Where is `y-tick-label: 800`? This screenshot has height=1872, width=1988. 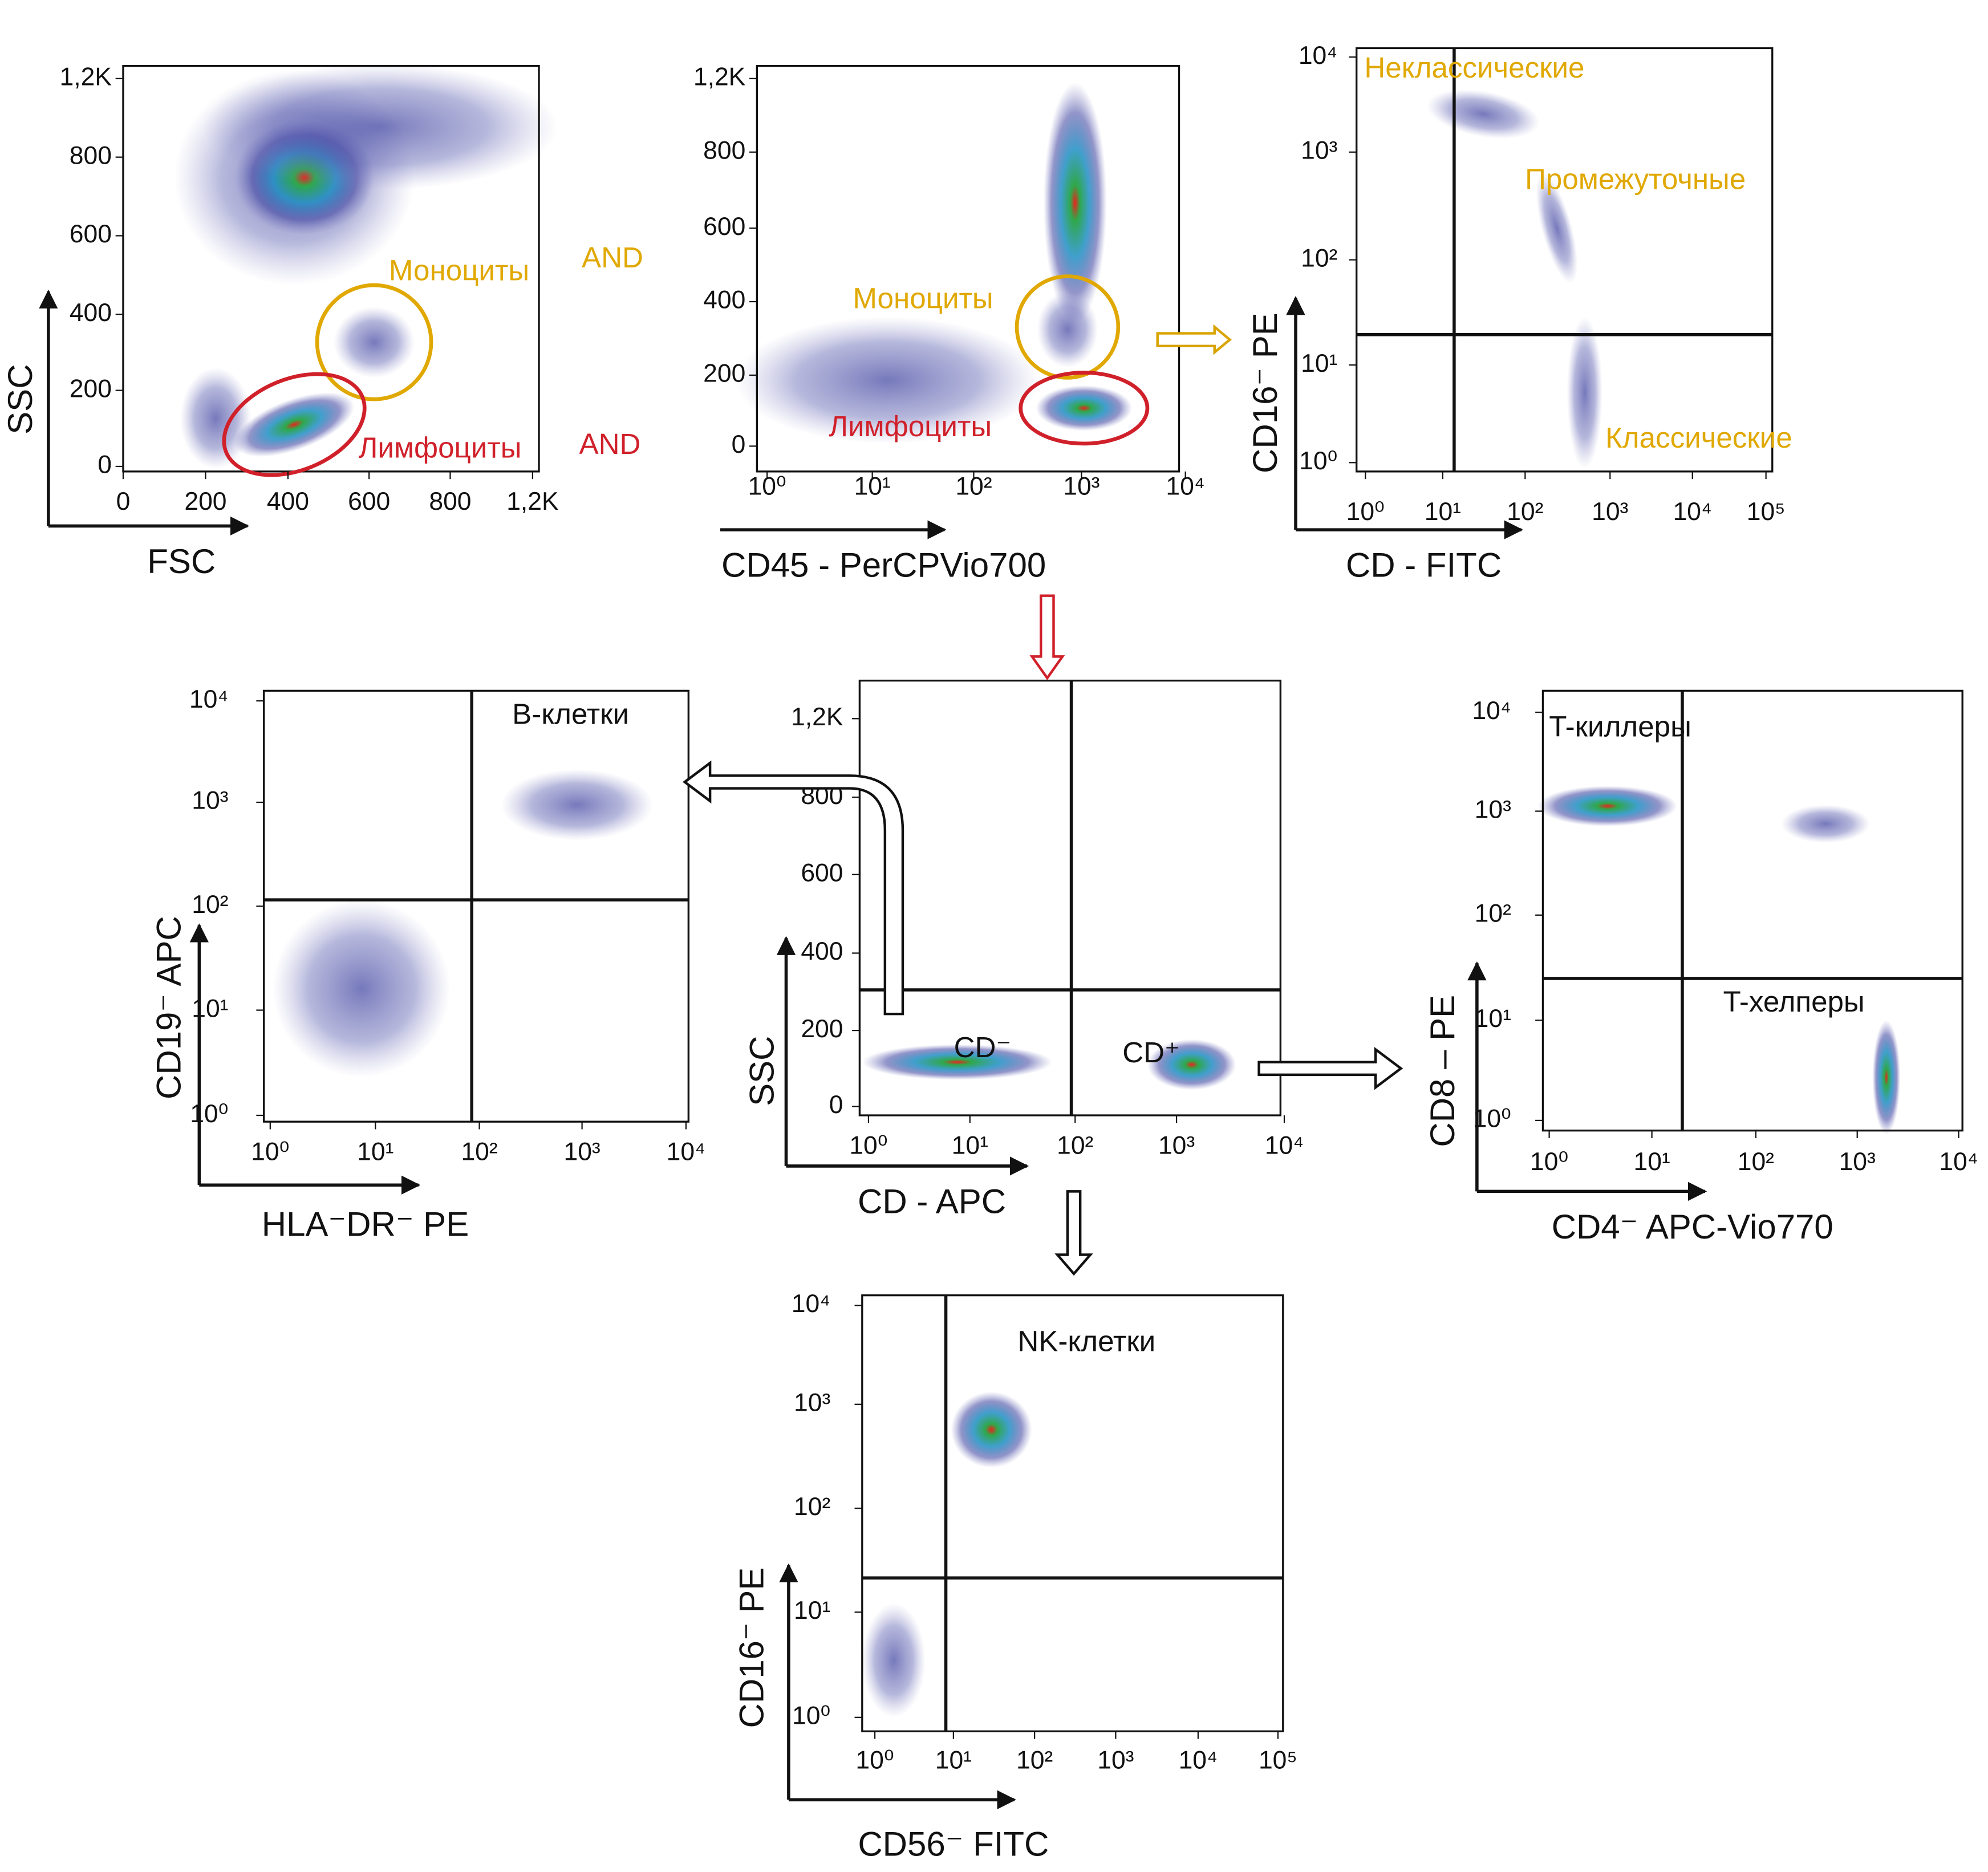 y-tick-label: 800 is located at coordinates (724, 150).